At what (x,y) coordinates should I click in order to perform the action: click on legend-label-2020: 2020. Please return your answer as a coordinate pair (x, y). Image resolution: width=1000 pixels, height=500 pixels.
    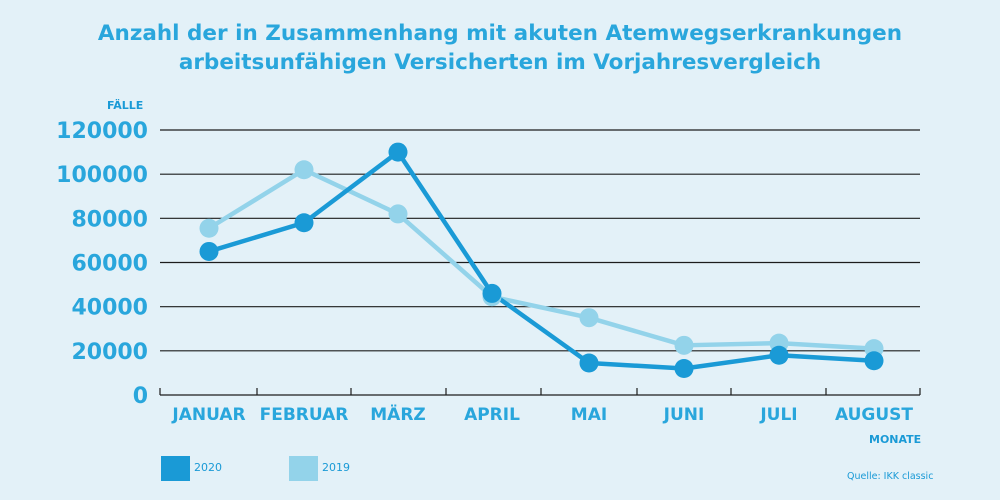
    Looking at the image, I should click on (208, 467).